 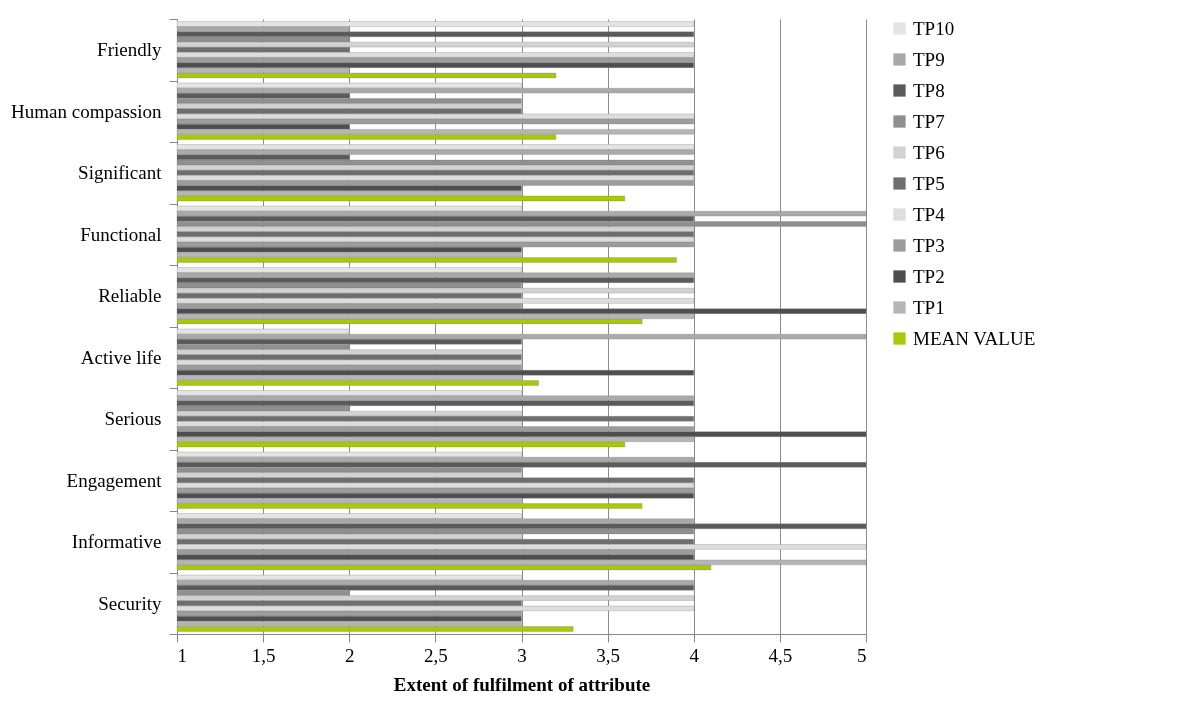 What do you see at coordinates (929, 90) in the screenshot?
I see `legend-label: TP8` at bounding box center [929, 90].